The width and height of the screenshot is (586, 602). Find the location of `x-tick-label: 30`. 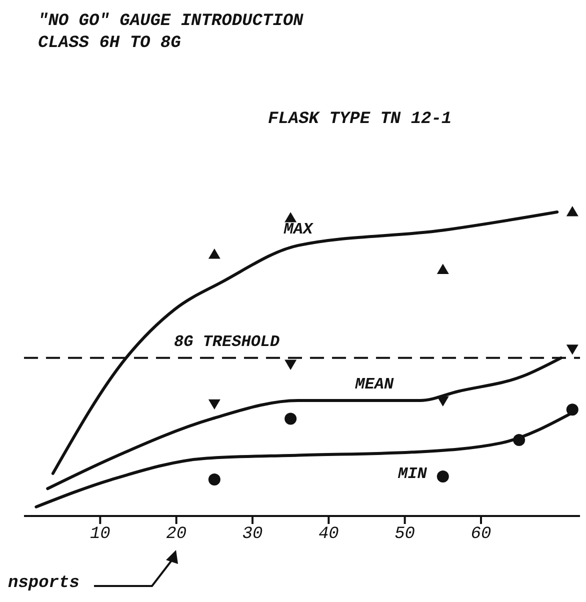

x-tick-label: 30 is located at coordinates (252, 534).